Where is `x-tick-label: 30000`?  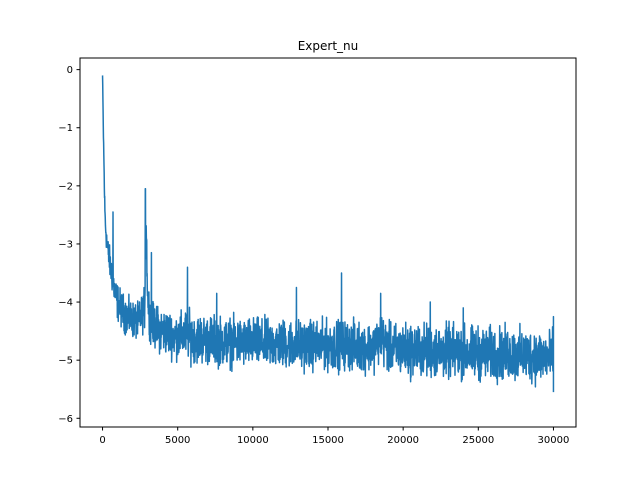 x-tick-label: 30000 is located at coordinates (554, 440).